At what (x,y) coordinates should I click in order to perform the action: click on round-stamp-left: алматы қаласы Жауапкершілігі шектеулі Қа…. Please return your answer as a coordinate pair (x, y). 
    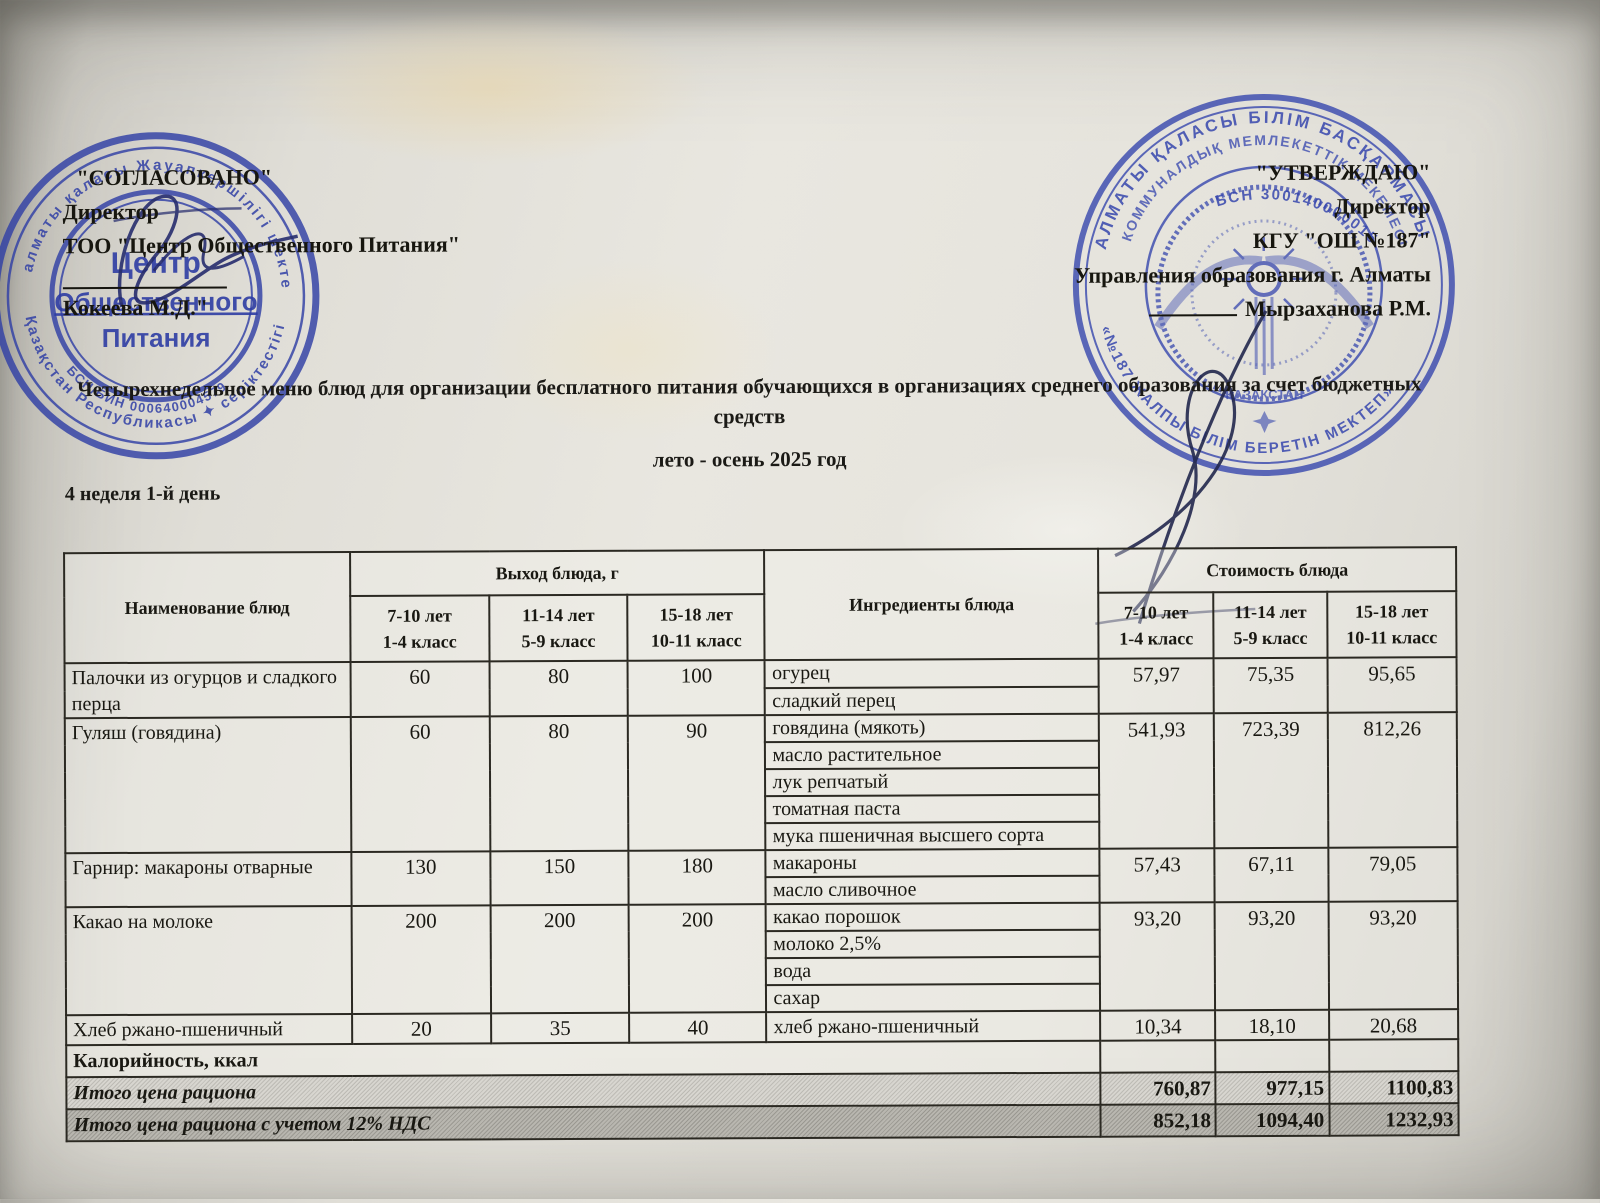
    Looking at the image, I should click on (160, 283).